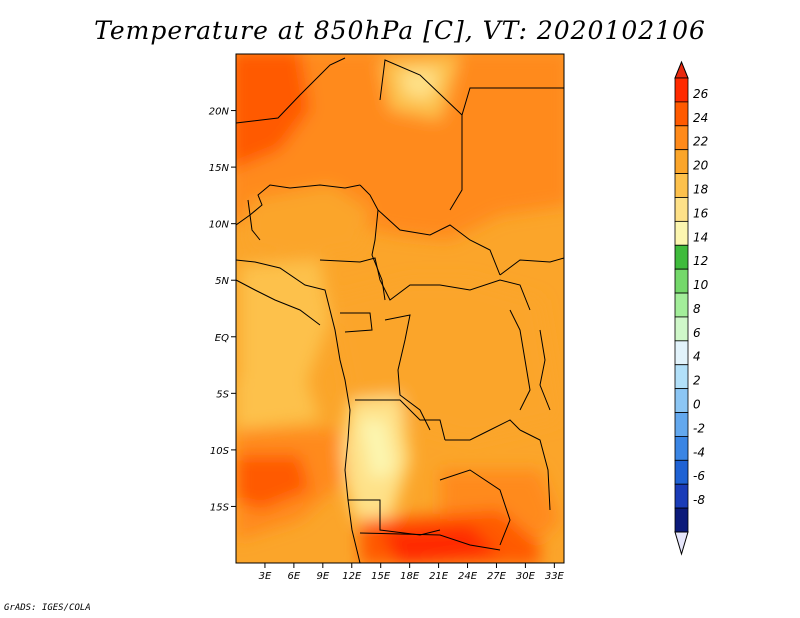  What do you see at coordinates (555, 576) in the screenshot?
I see `x-tick-label: 33E` at bounding box center [555, 576].